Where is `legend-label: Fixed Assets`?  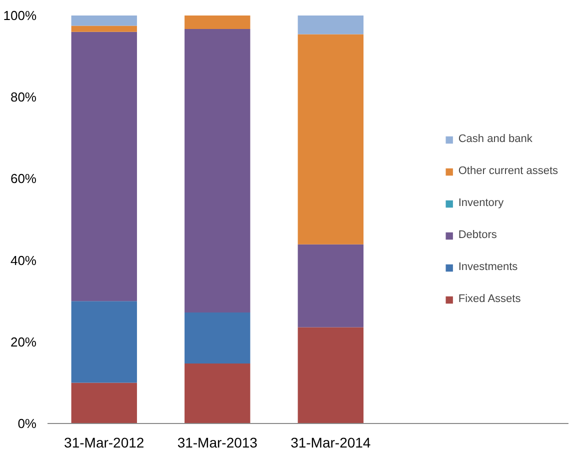
legend-label: Fixed Assets is located at coordinates (489, 299).